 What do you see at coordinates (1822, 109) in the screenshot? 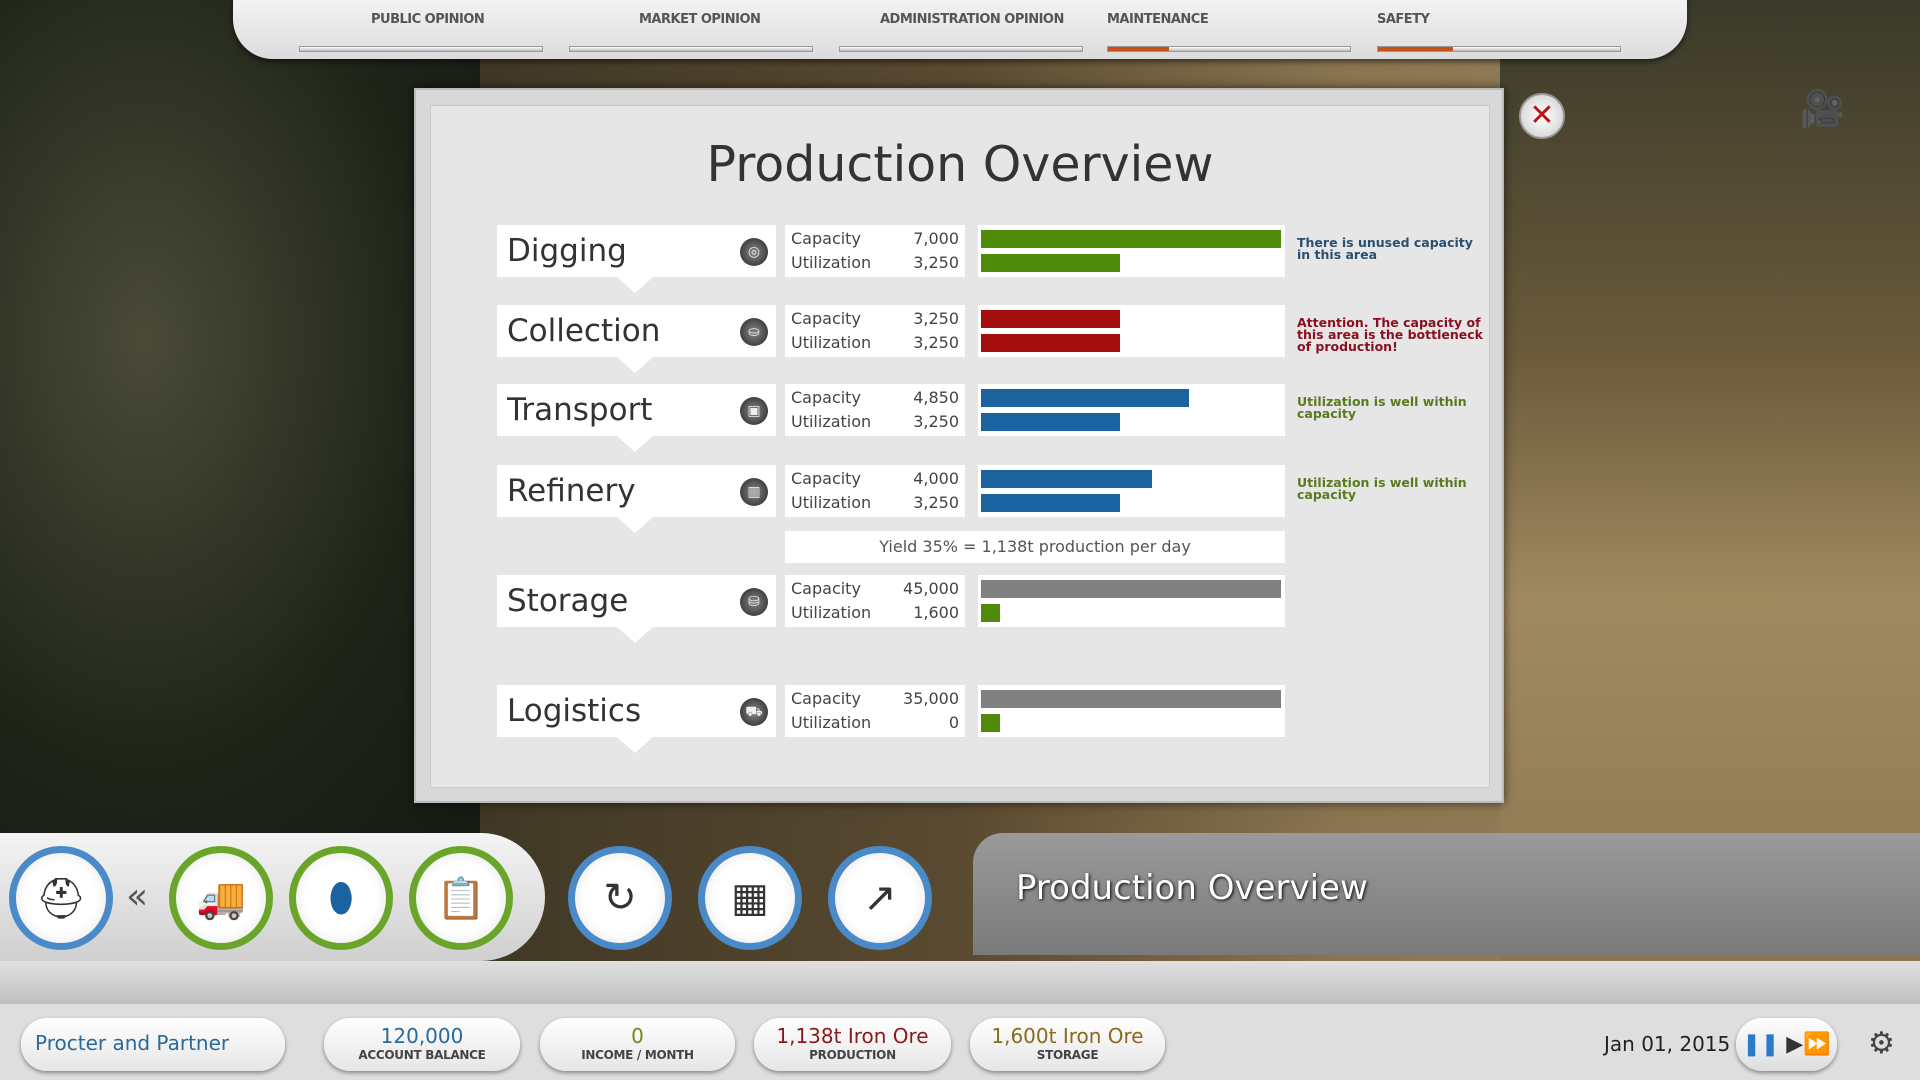
I see `camera-icon: 🎥` at bounding box center [1822, 109].